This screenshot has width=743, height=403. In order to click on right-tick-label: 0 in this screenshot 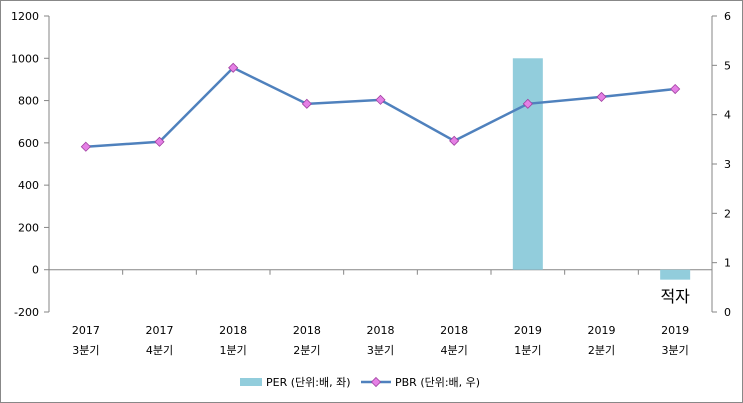, I will do `click(727, 312)`.